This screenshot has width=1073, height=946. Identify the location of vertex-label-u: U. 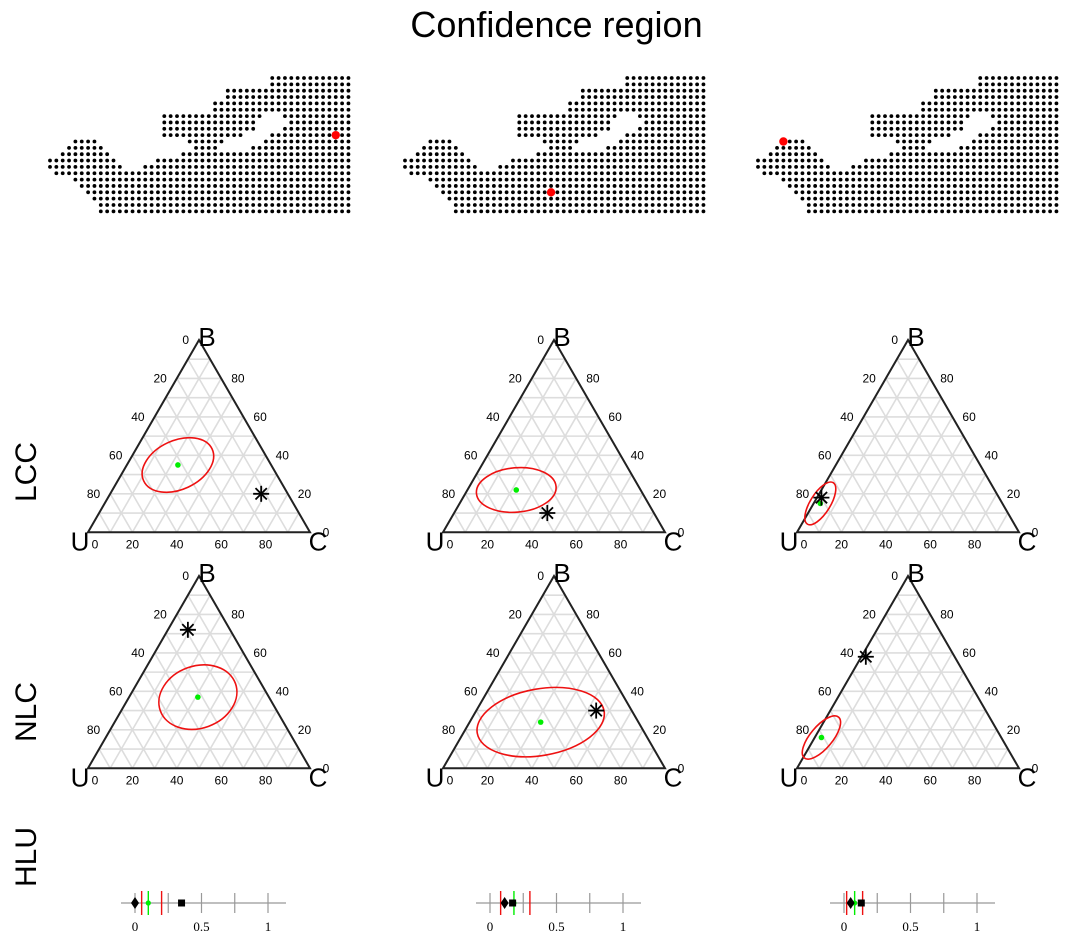
(80, 541).